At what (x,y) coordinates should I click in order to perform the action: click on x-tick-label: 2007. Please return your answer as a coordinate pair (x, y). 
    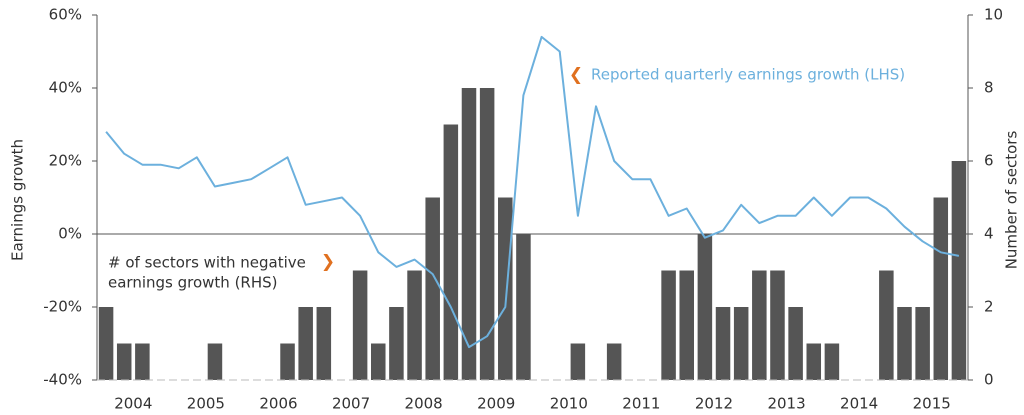
    Looking at the image, I should click on (351, 404).